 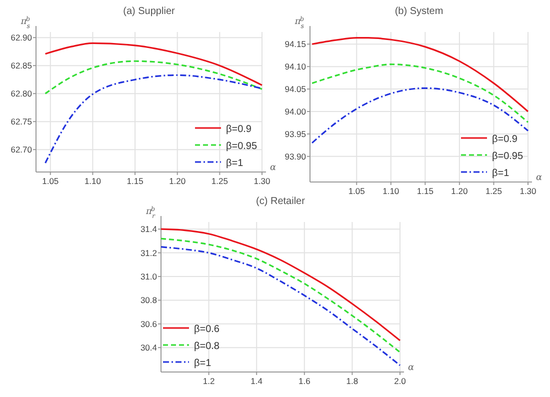 What do you see at coordinates (295, 89) in the screenshot?
I see `y-tick-label: 94.05` at bounding box center [295, 89].